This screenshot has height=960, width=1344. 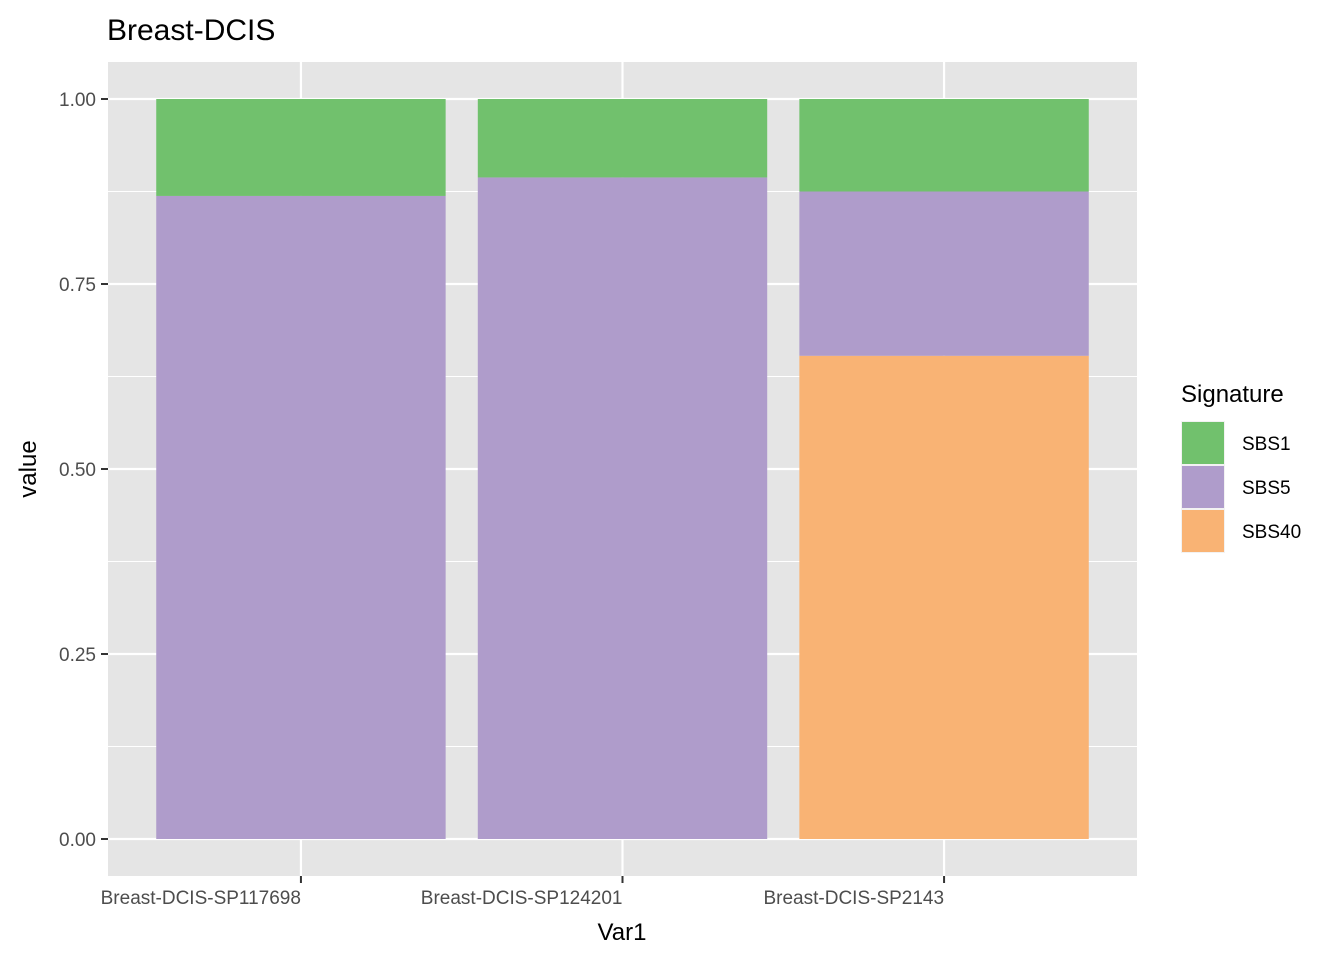 I want to click on y-tick-label: 1.00, so click(x=77, y=100).